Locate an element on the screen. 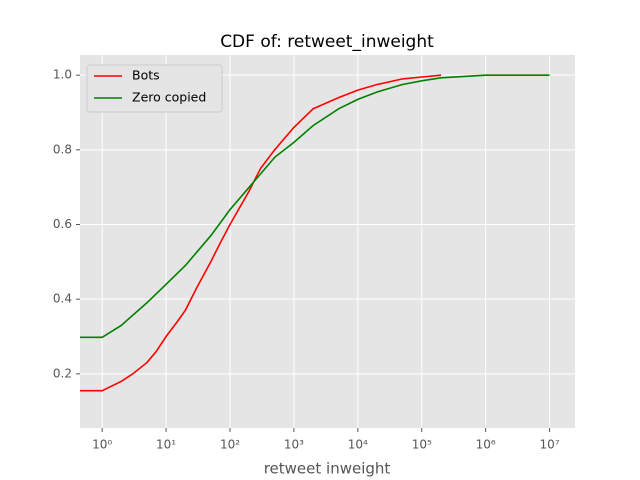 The height and width of the screenshot is (480, 640). y-tick-label: 0.6 is located at coordinates (62, 224).